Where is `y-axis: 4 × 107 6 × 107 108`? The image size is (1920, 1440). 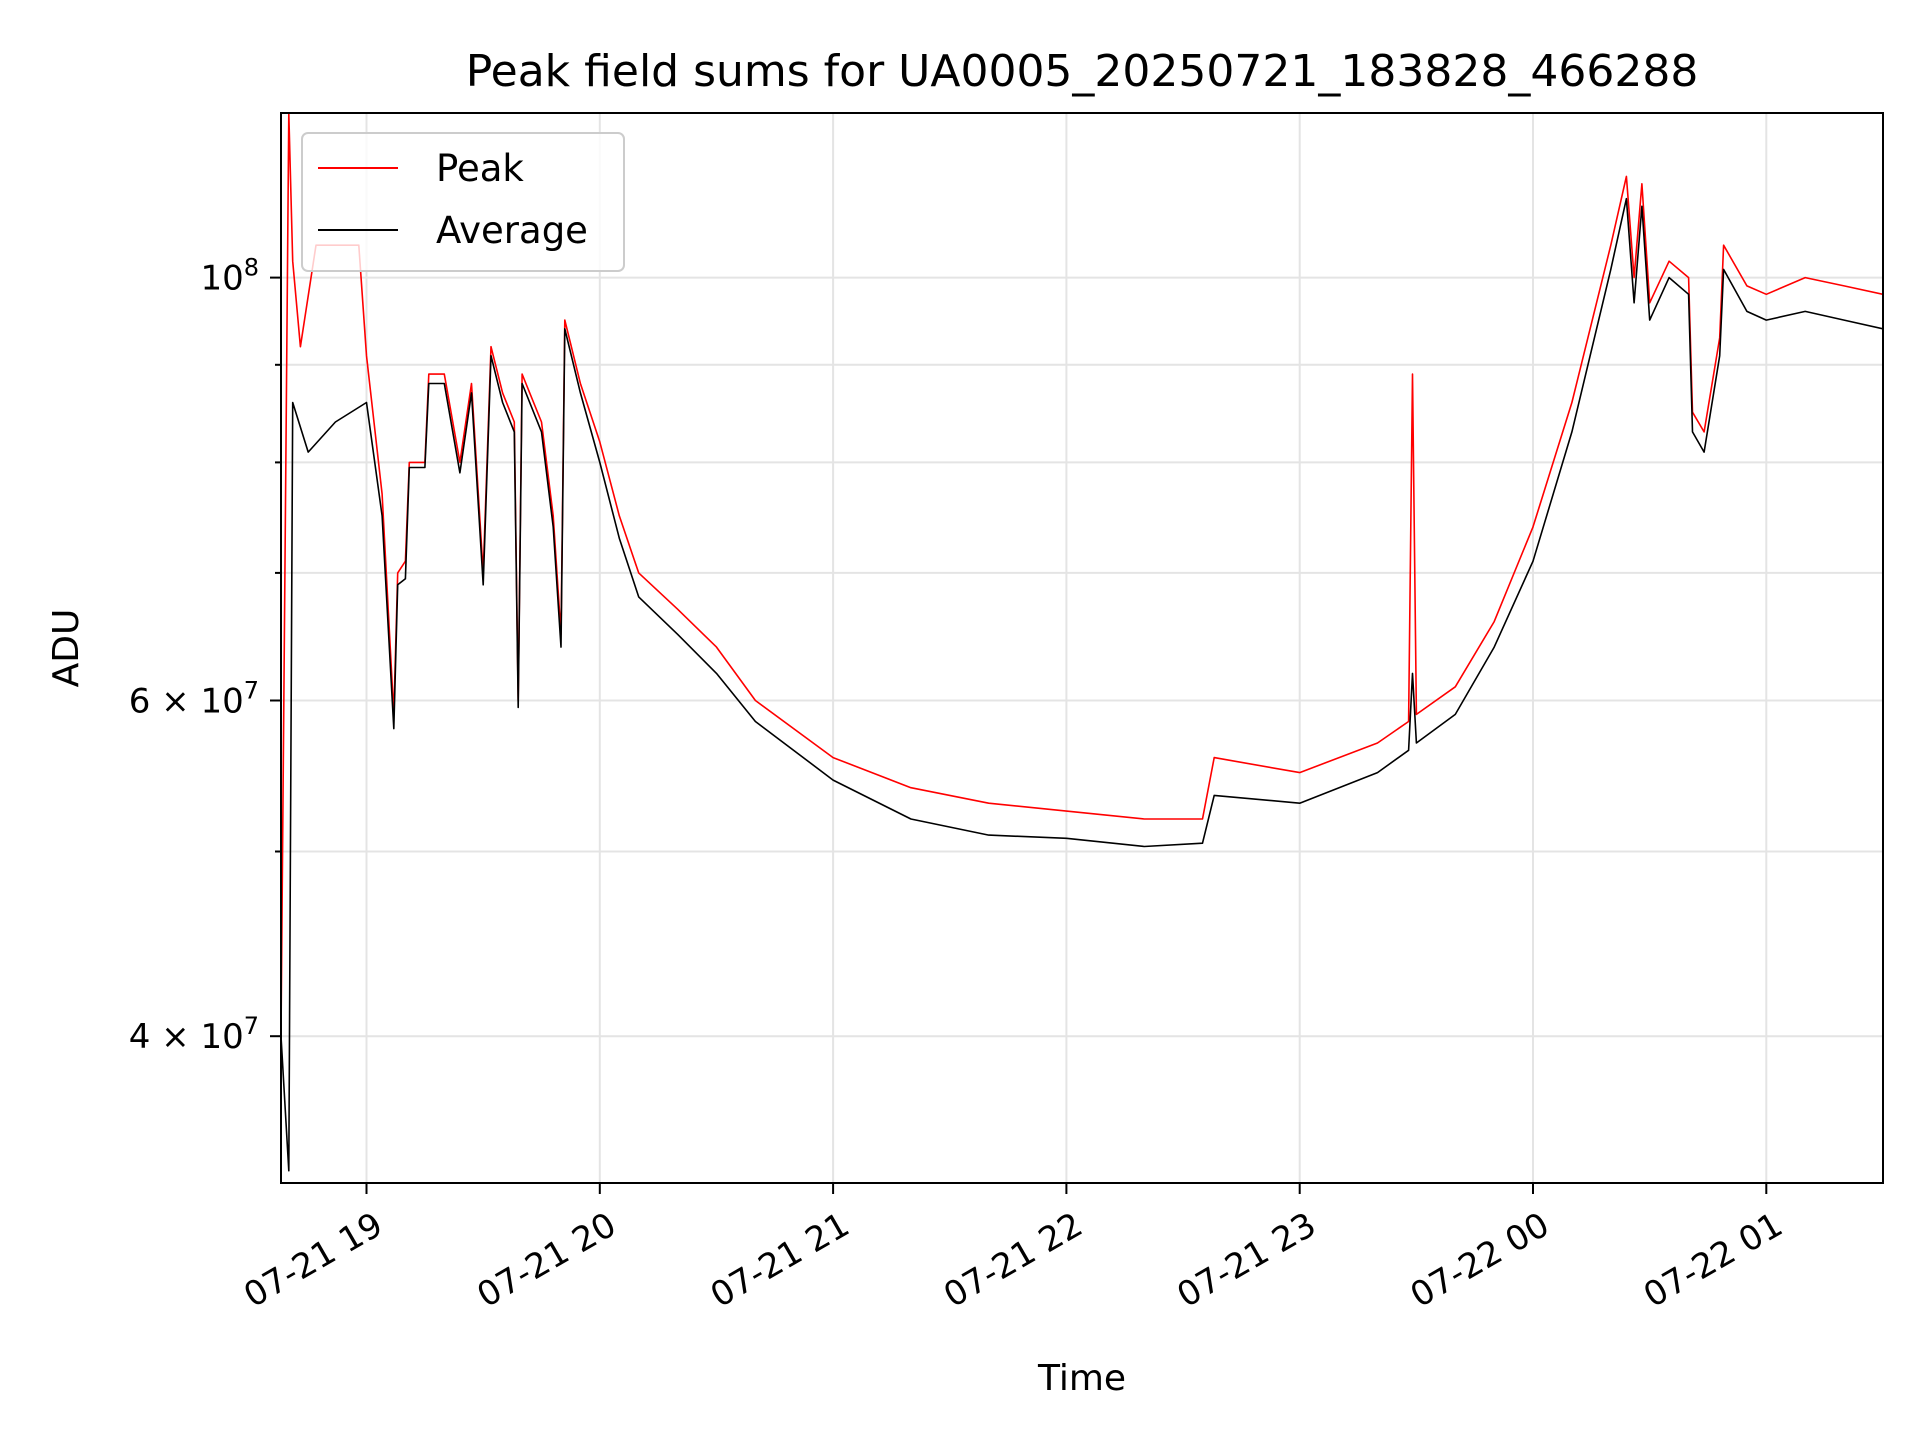
y-axis: 4 × 107 6 × 107 108 is located at coordinates (205, 655).